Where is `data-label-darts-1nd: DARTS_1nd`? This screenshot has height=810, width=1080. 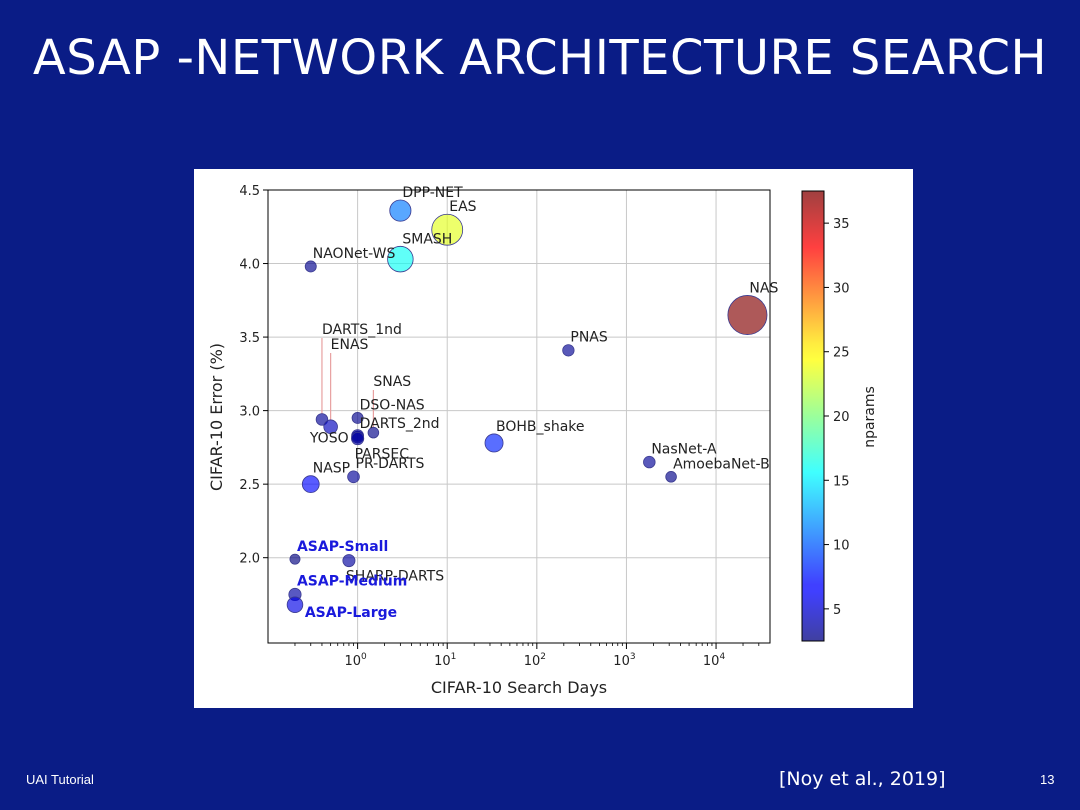
data-label-darts-1nd: DARTS_1nd is located at coordinates (362, 330).